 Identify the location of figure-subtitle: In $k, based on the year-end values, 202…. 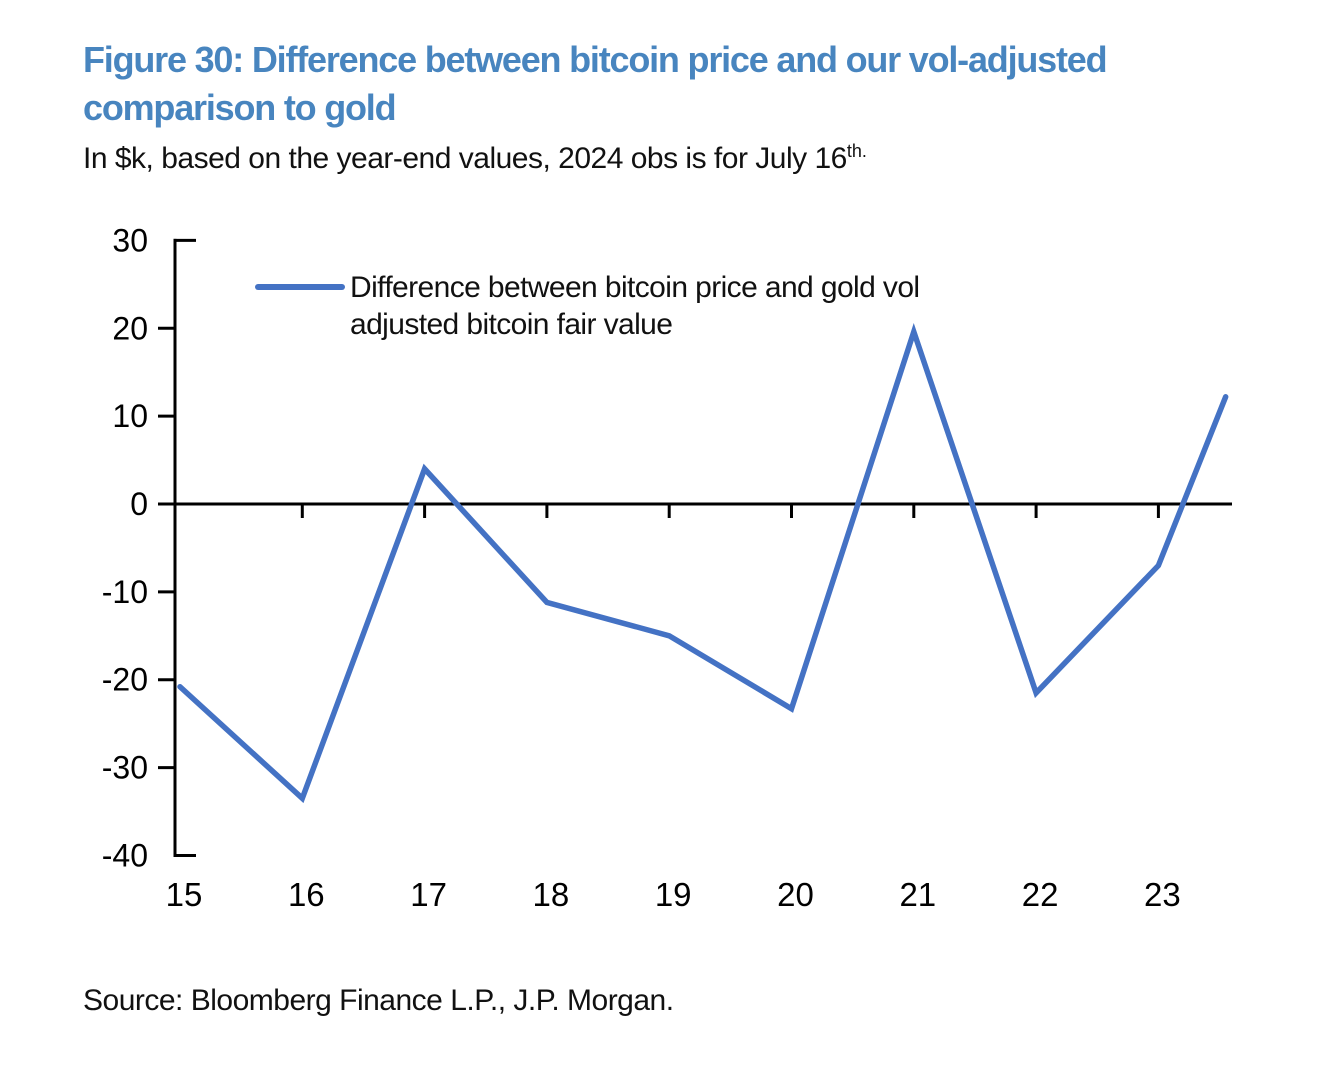
(658, 160).